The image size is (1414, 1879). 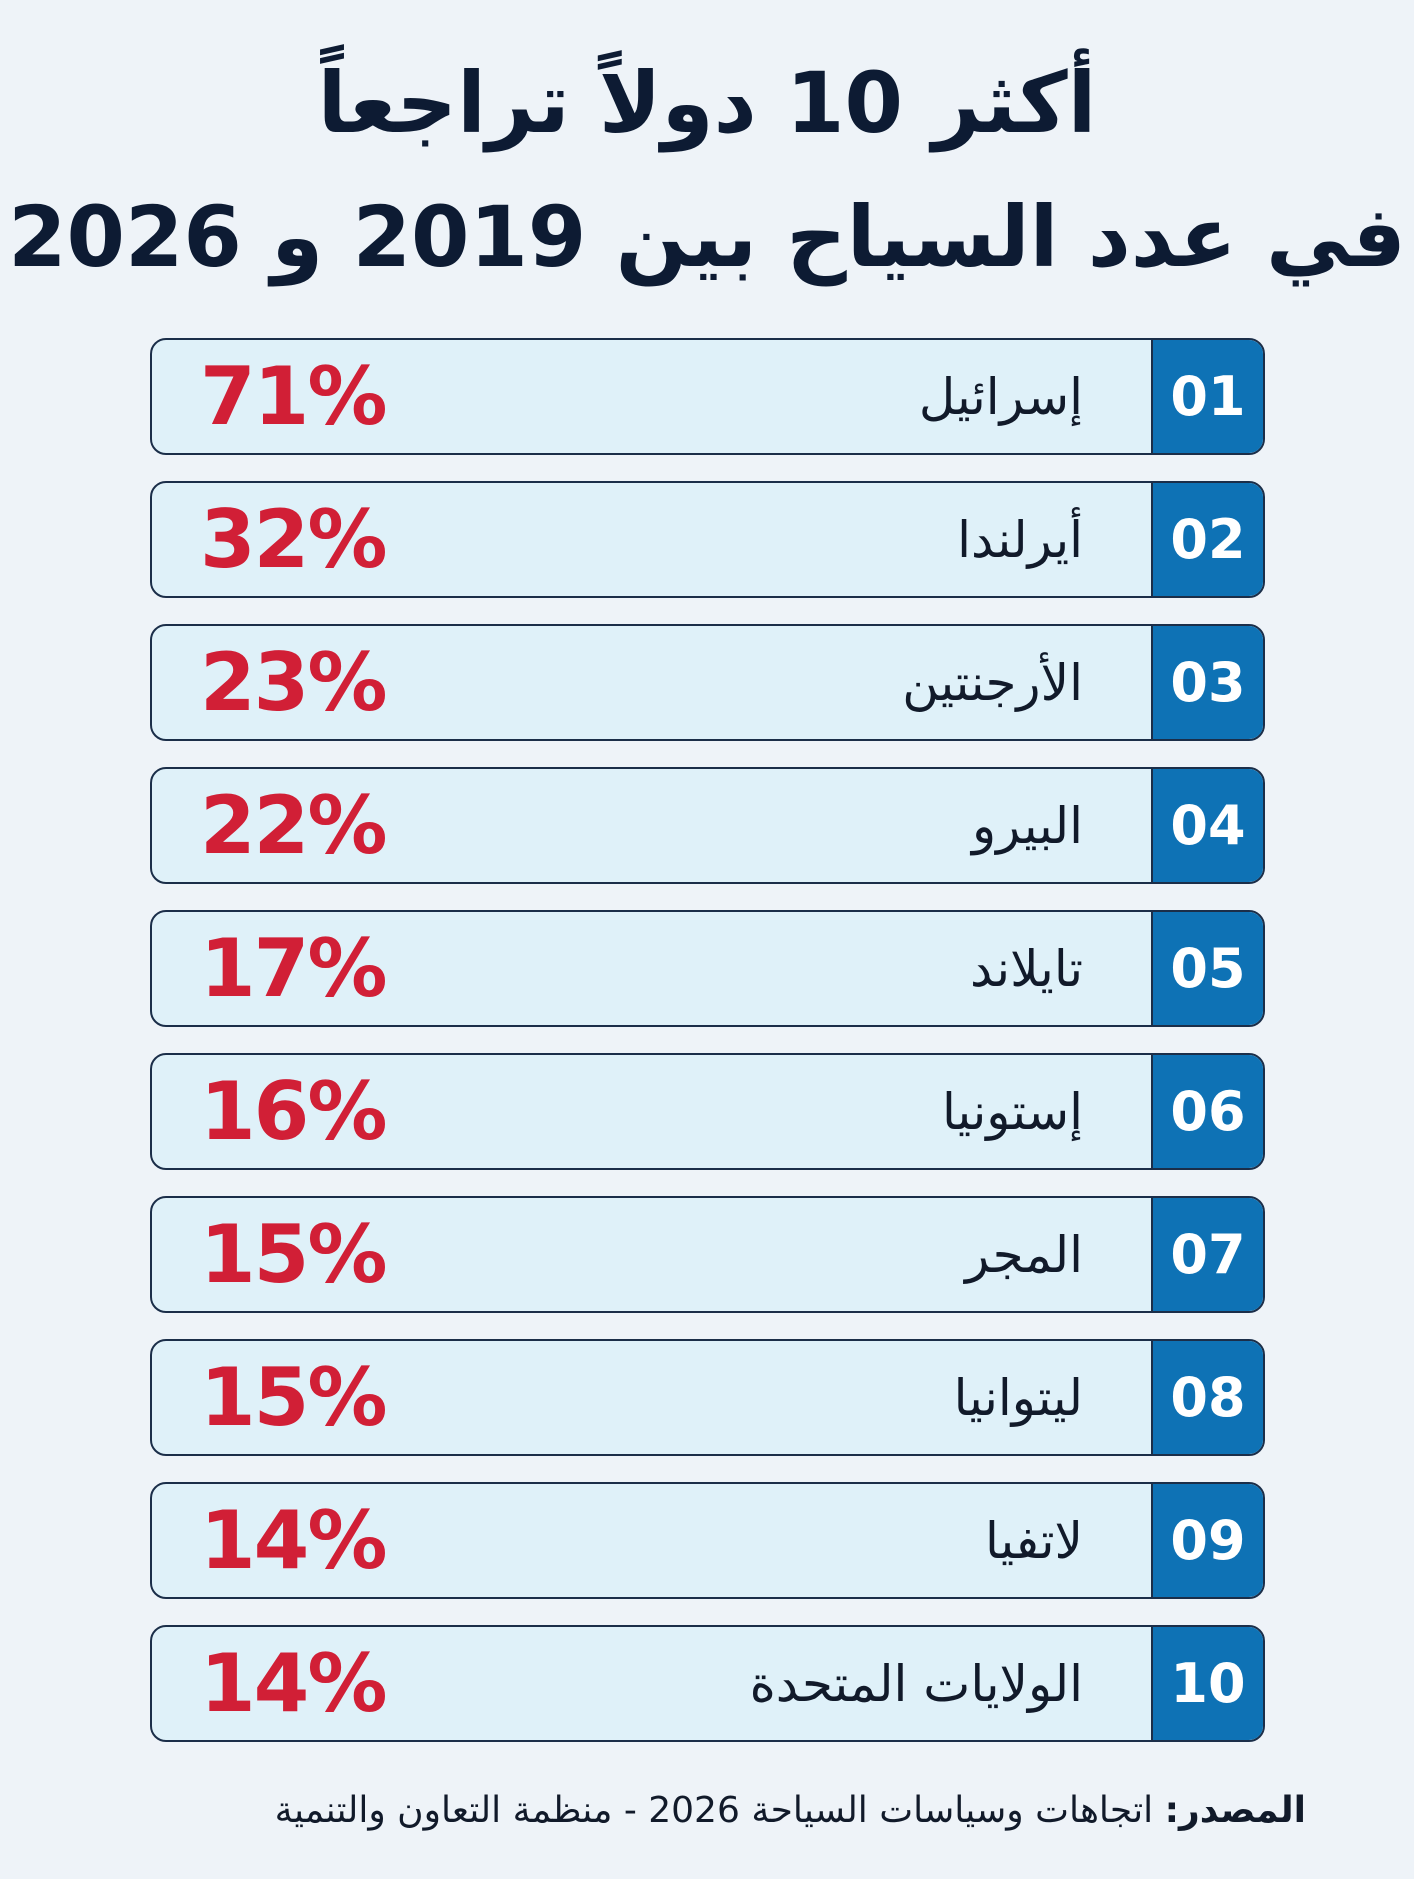 What do you see at coordinates (1207, 1254) in the screenshot?
I see `rank-number: 07` at bounding box center [1207, 1254].